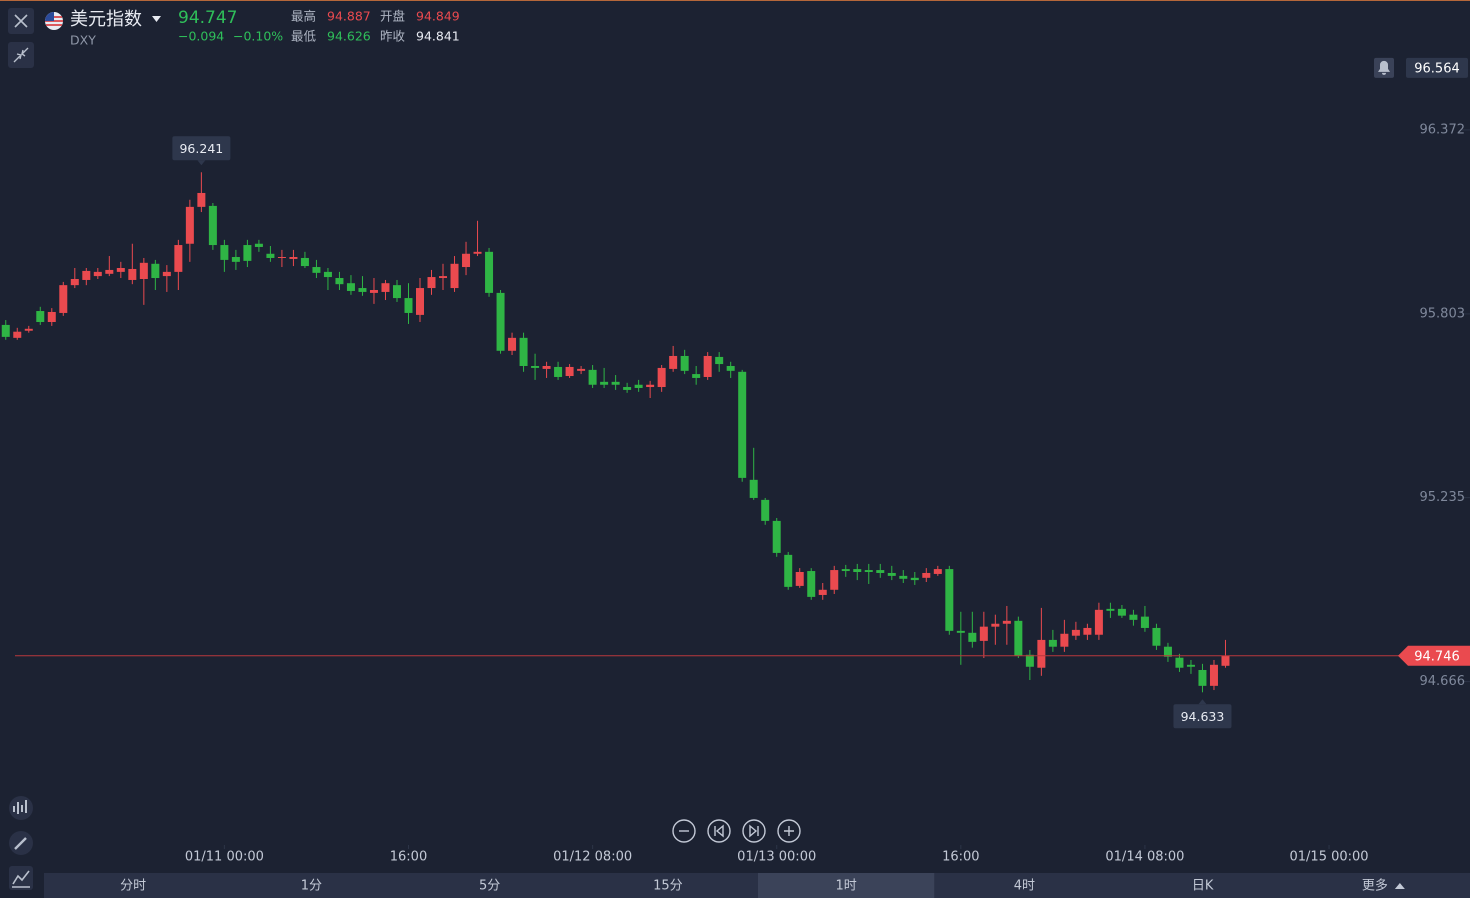 The width and height of the screenshot is (1470, 898). Describe the element at coordinates (1203, 886) in the screenshot. I see `tab: 日K` at that location.